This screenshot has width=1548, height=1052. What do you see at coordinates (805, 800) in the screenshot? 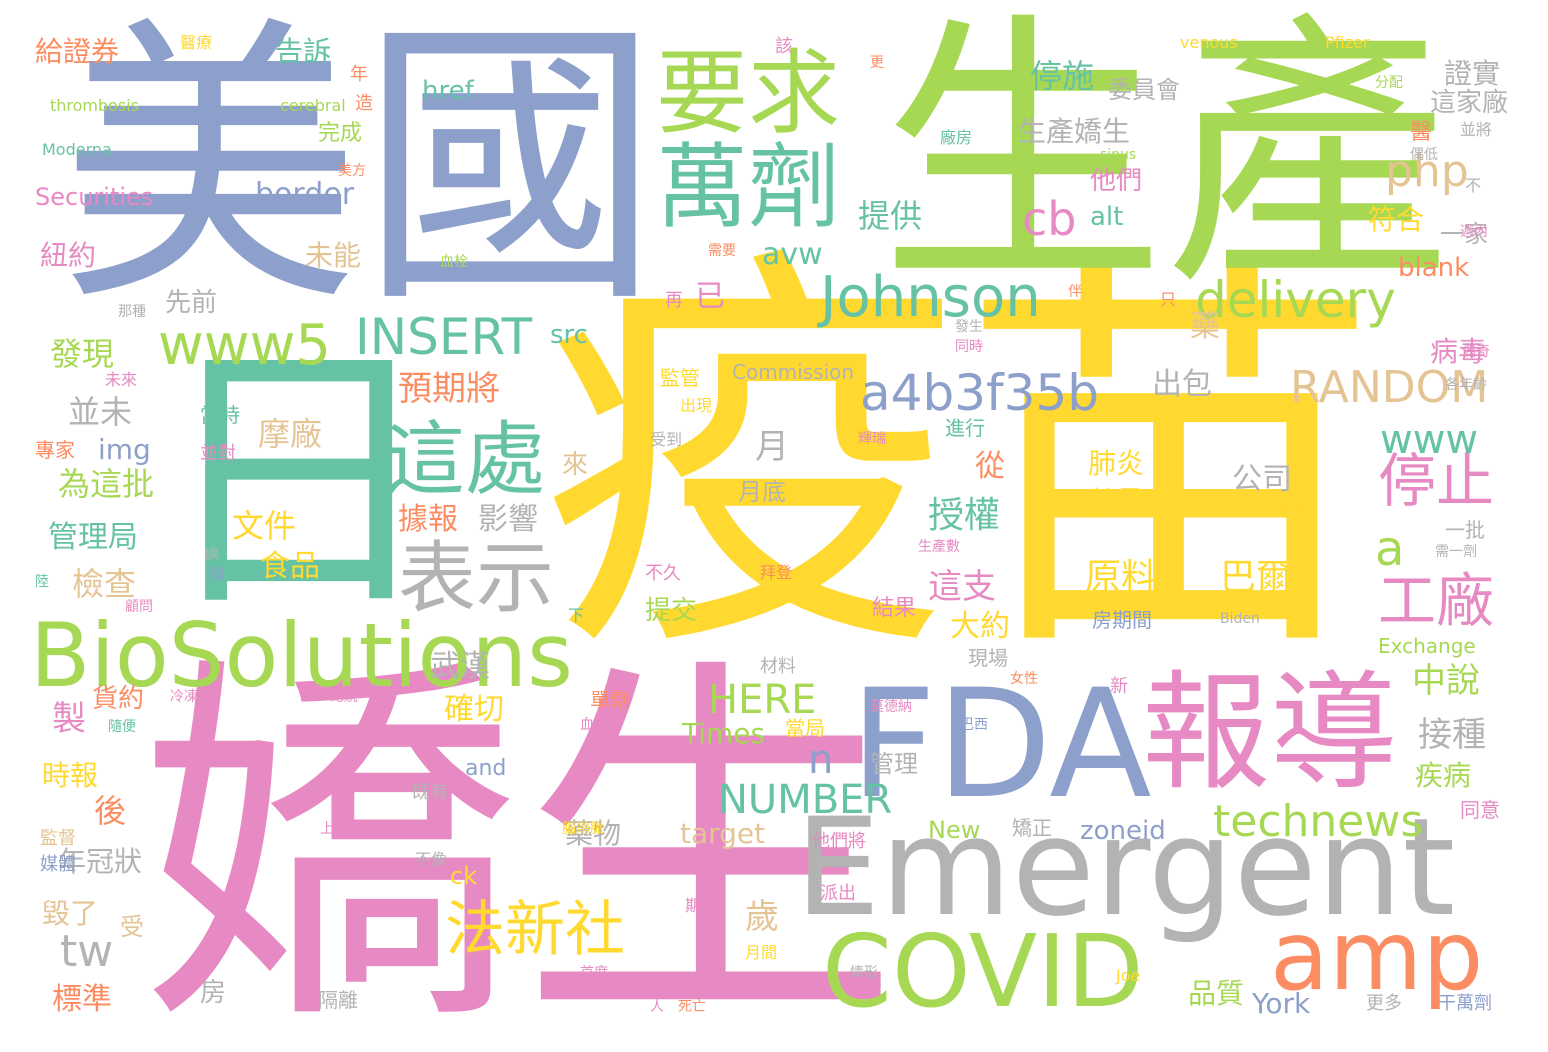
I see `word-number: NUMBER` at bounding box center [805, 800].